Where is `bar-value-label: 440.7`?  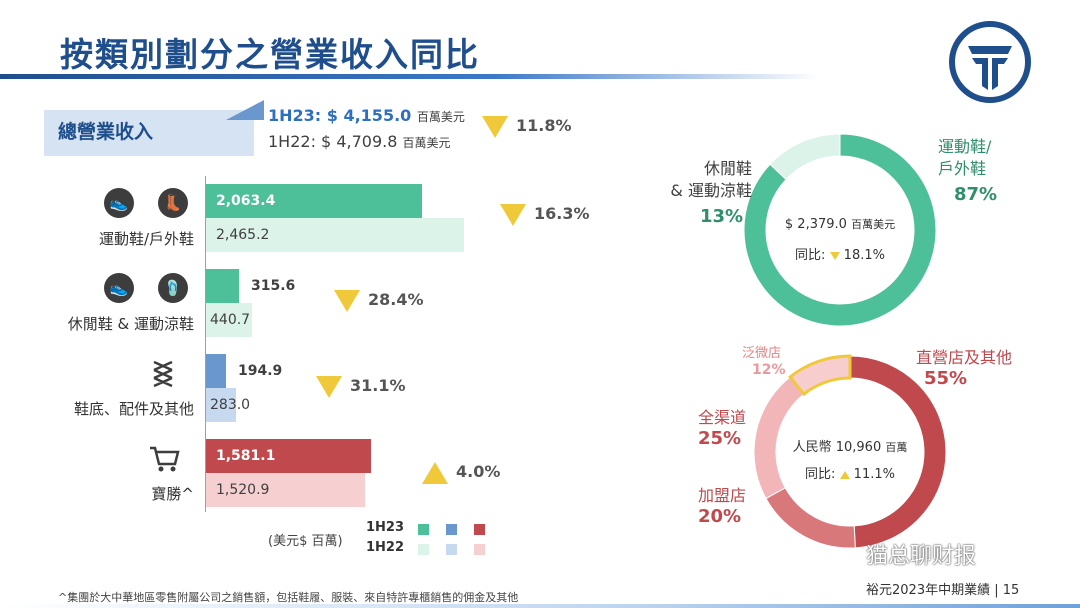
bar-value-label: 440.7 is located at coordinates (230, 320).